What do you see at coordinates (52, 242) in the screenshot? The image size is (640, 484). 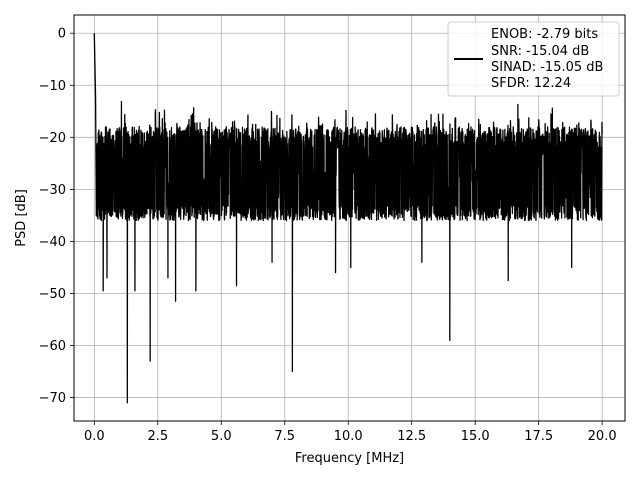 I see `y-tick-label: −40` at bounding box center [52, 242].